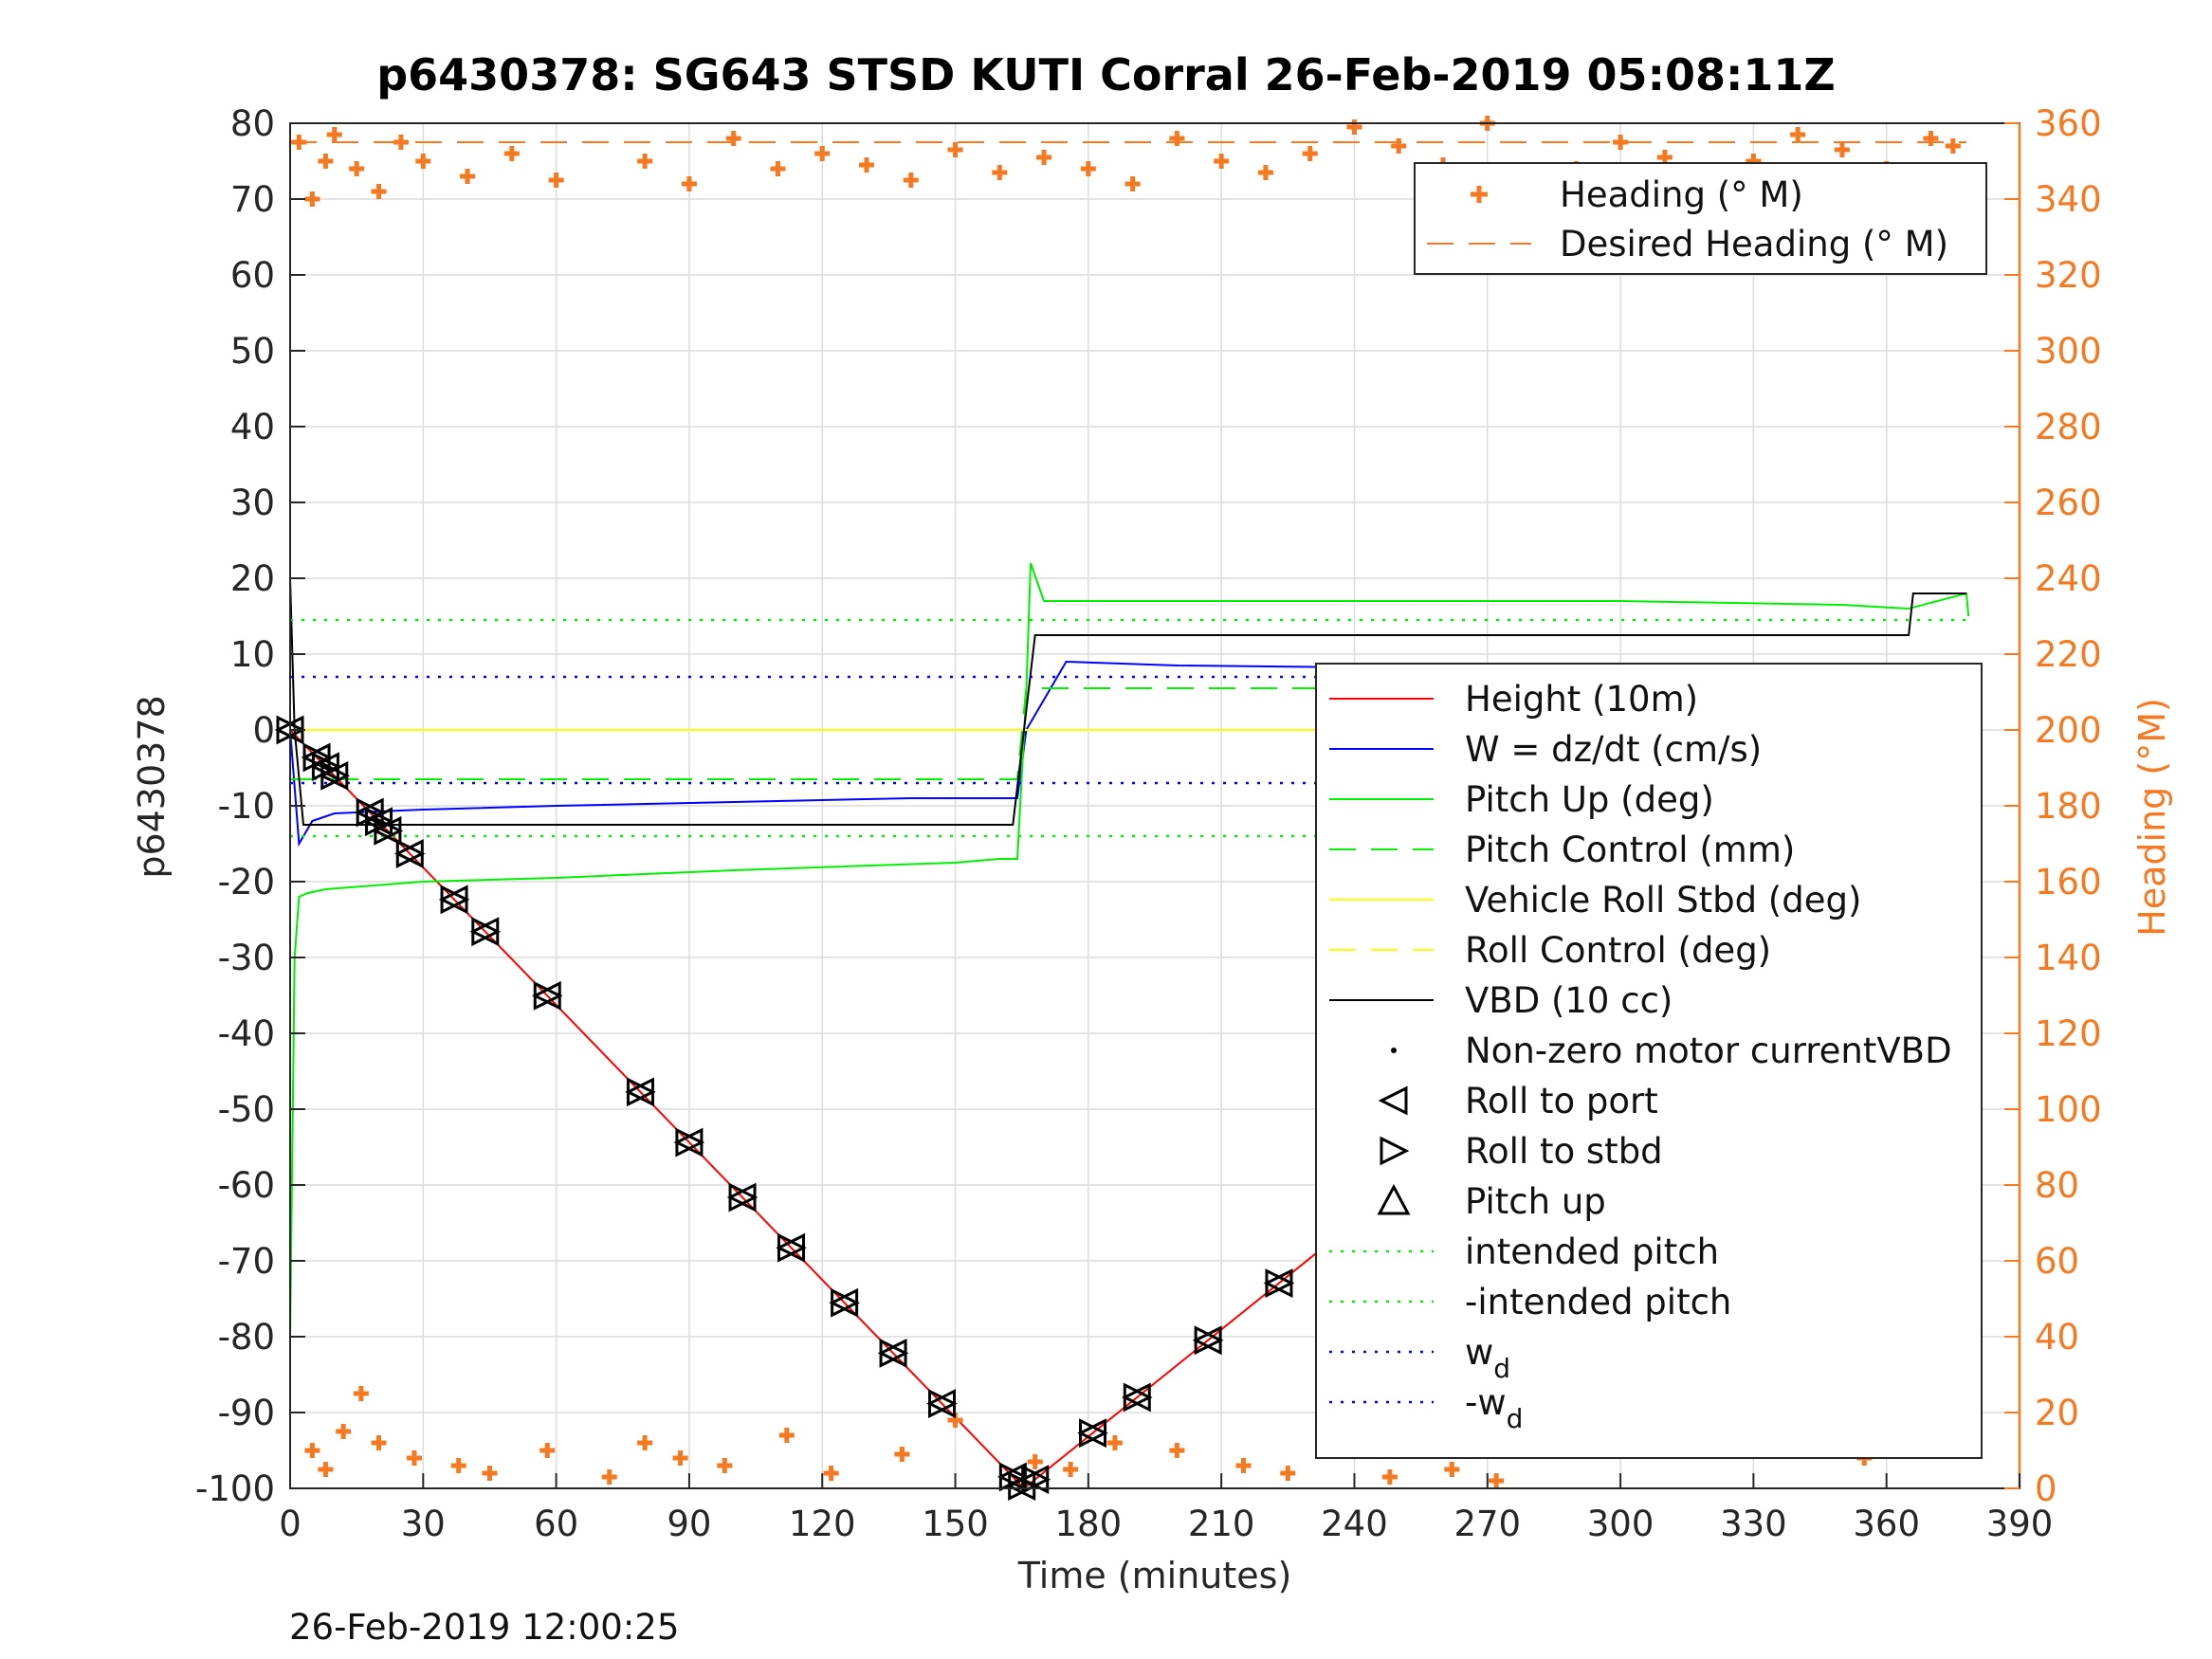 Image resolution: width=2212 pixels, height=1659 pixels. I want to click on x-tick-label: 120, so click(822, 1524).